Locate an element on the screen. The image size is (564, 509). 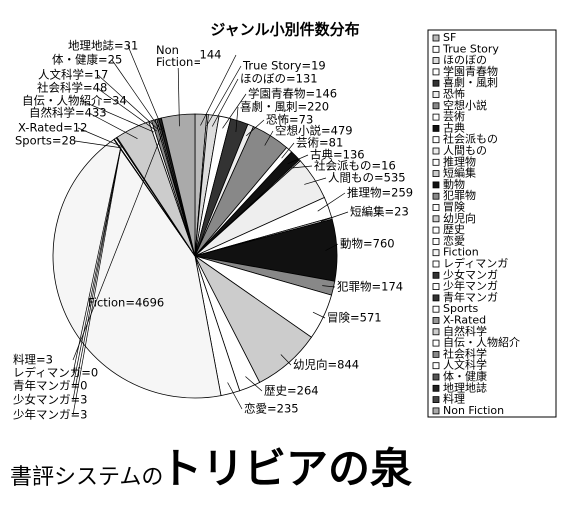
data-label-box: Non Fiction=413 is located at coordinates (178, 56).